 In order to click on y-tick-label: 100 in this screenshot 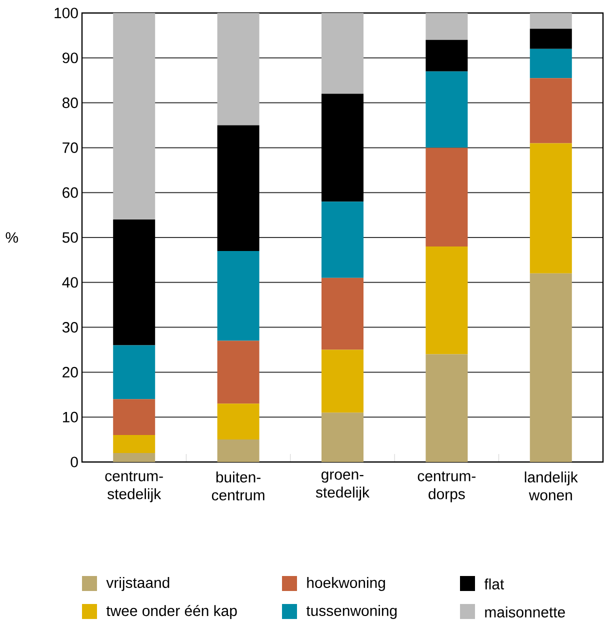, I will do `click(66, 13)`.